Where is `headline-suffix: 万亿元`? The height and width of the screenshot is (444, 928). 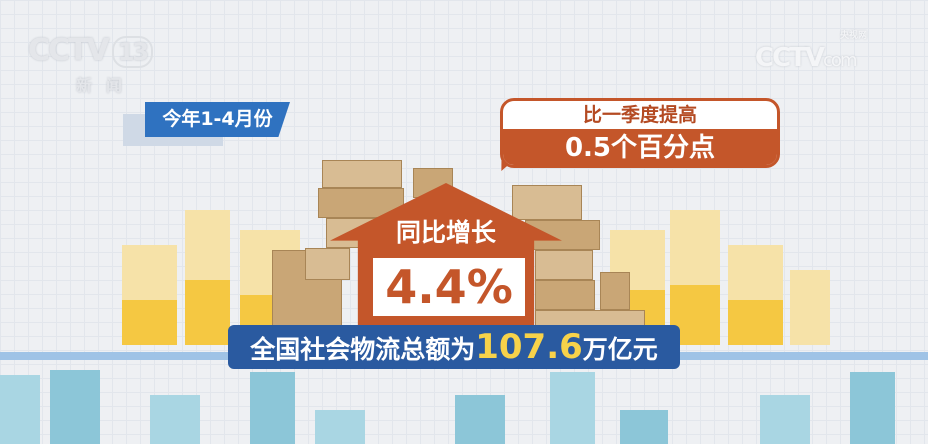 headline-suffix: 万亿元 is located at coordinates (620, 349).